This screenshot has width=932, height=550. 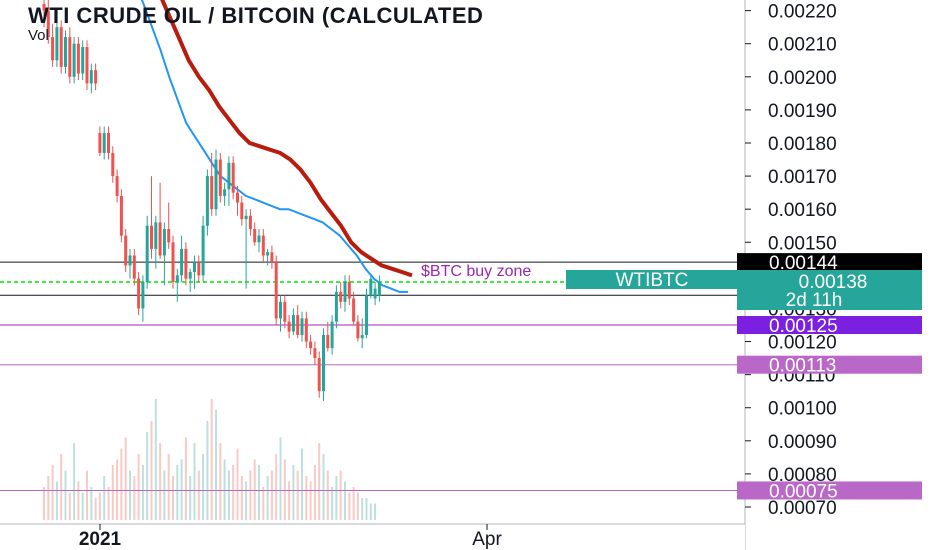 I want to click on chart-title: WTI CRUDE OIL / BITCOIN (CALCULATED, so click(x=256, y=15).